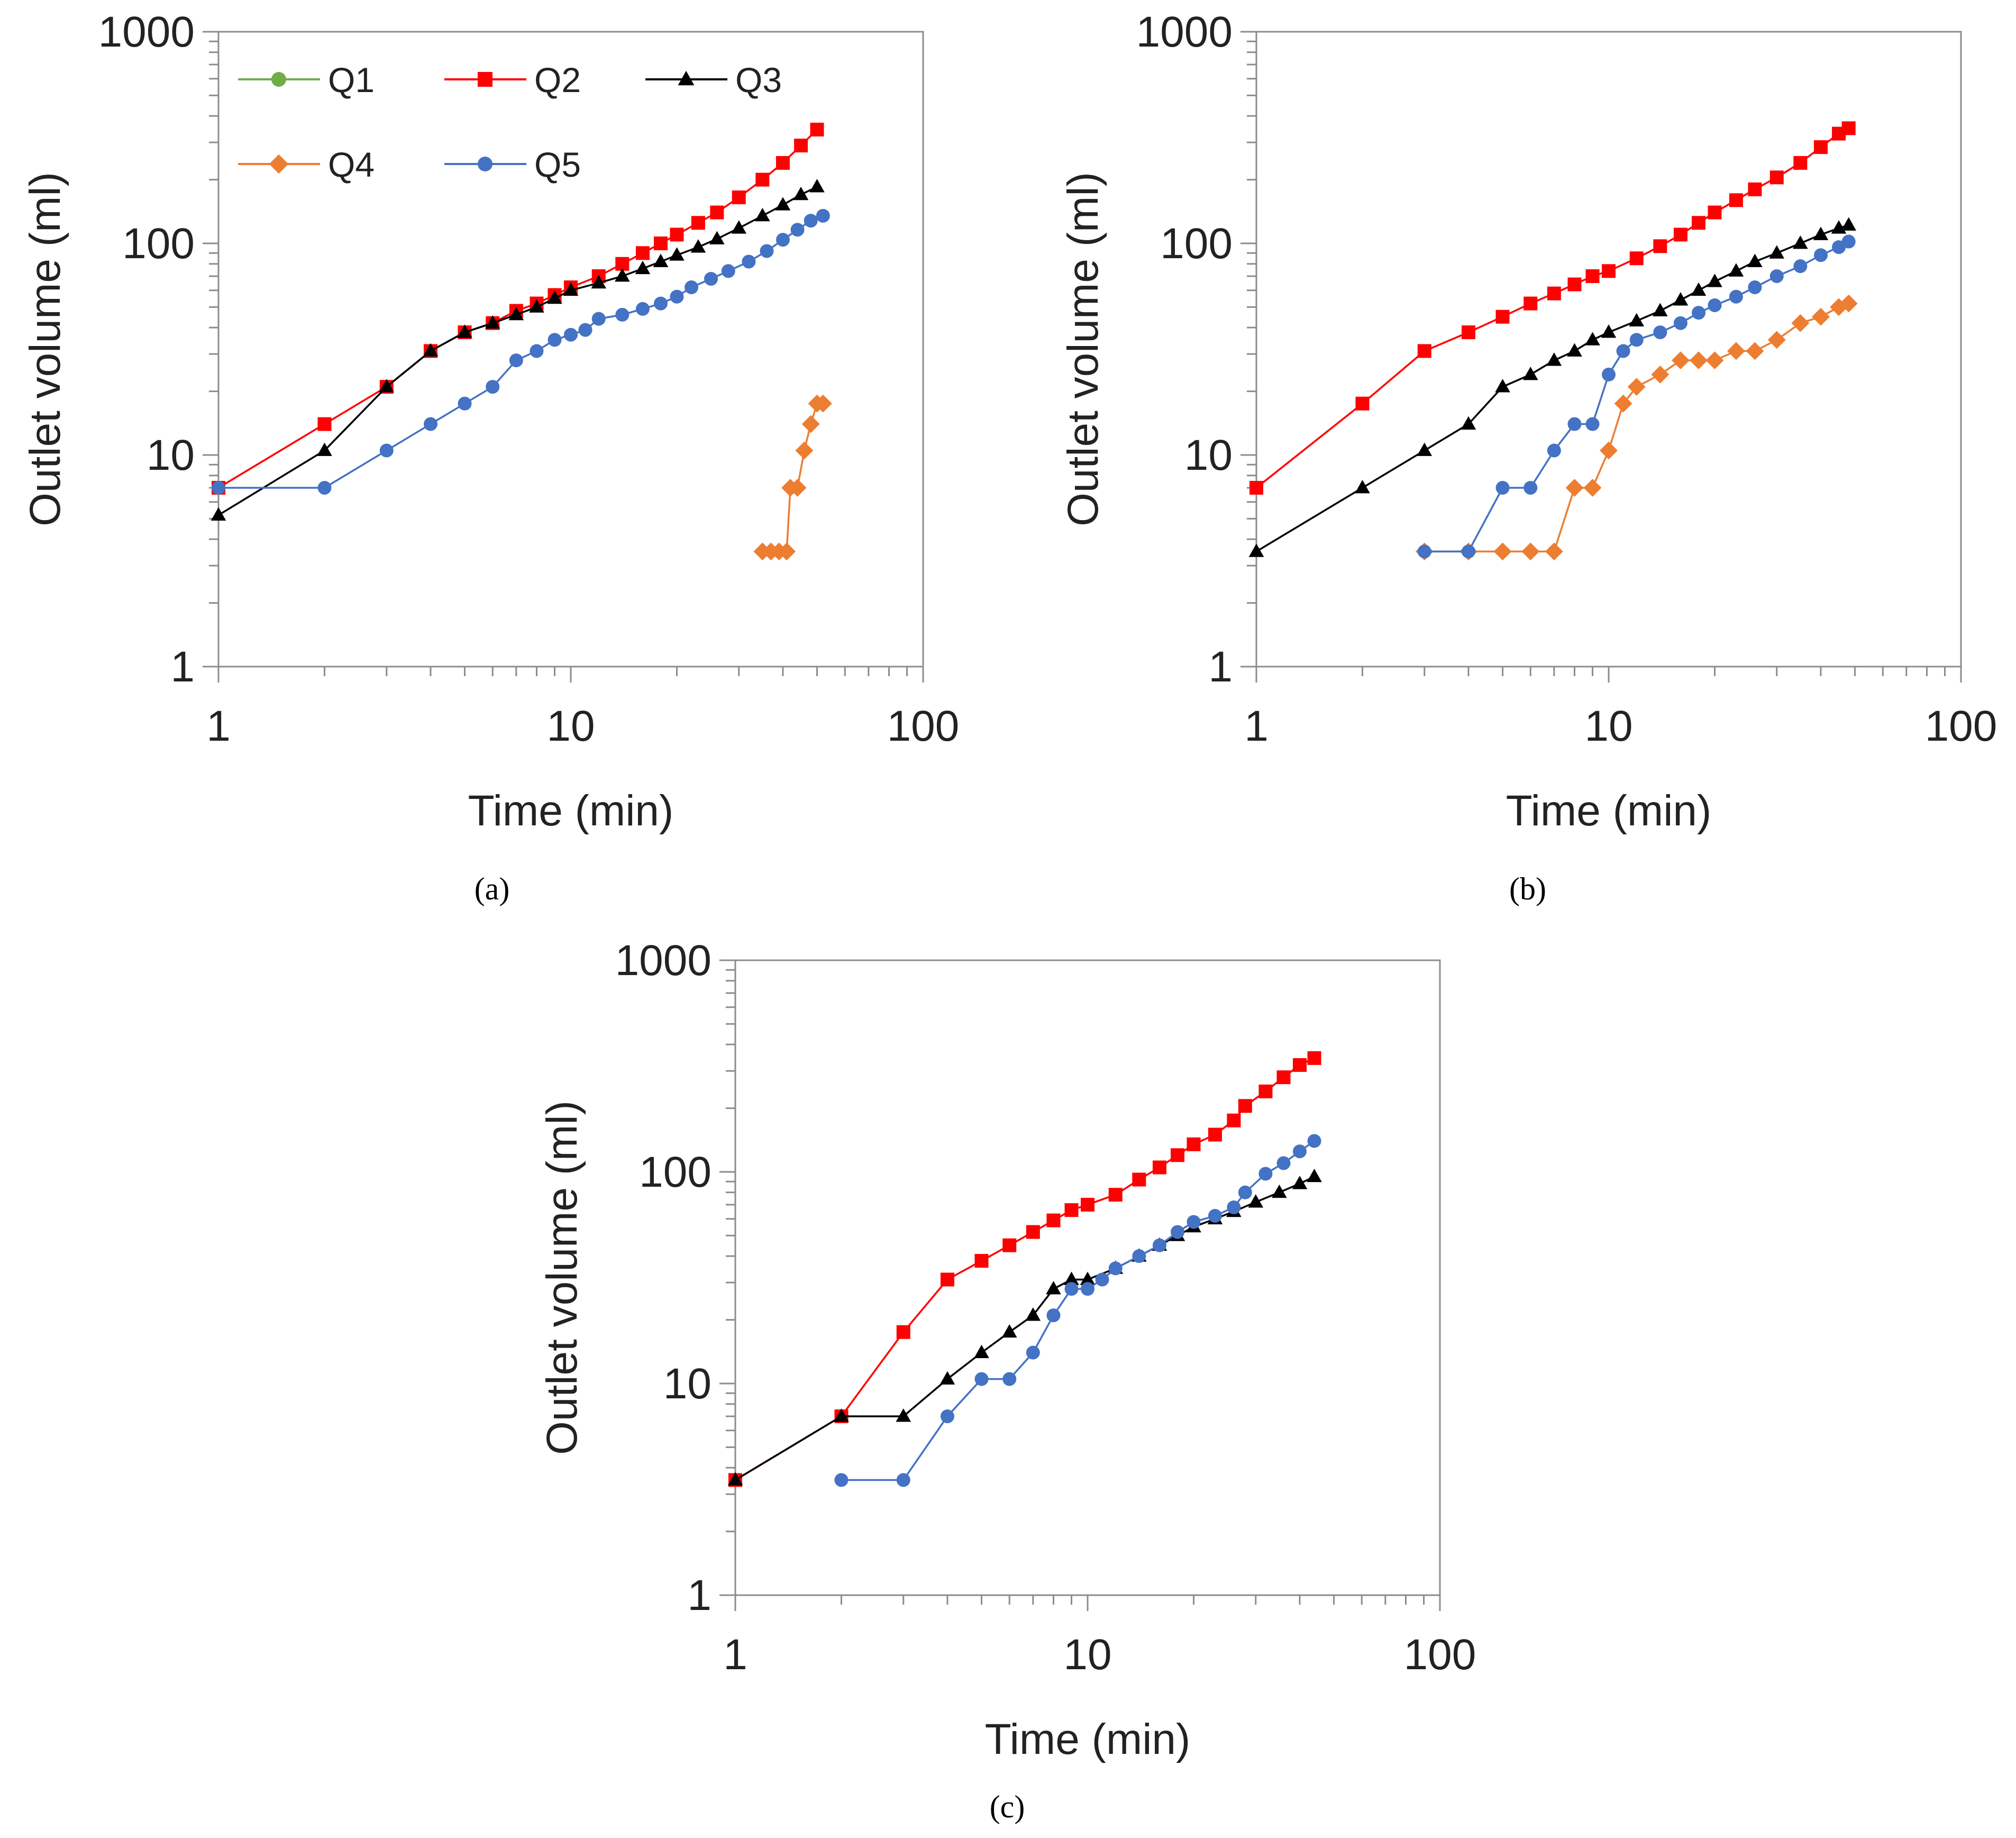 Image resolution: width=2016 pixels, height=1838 pixels. Describe the element at coordinates (558, 80) in the screenshot. I see `legend-label-q2: Q2` at that location.